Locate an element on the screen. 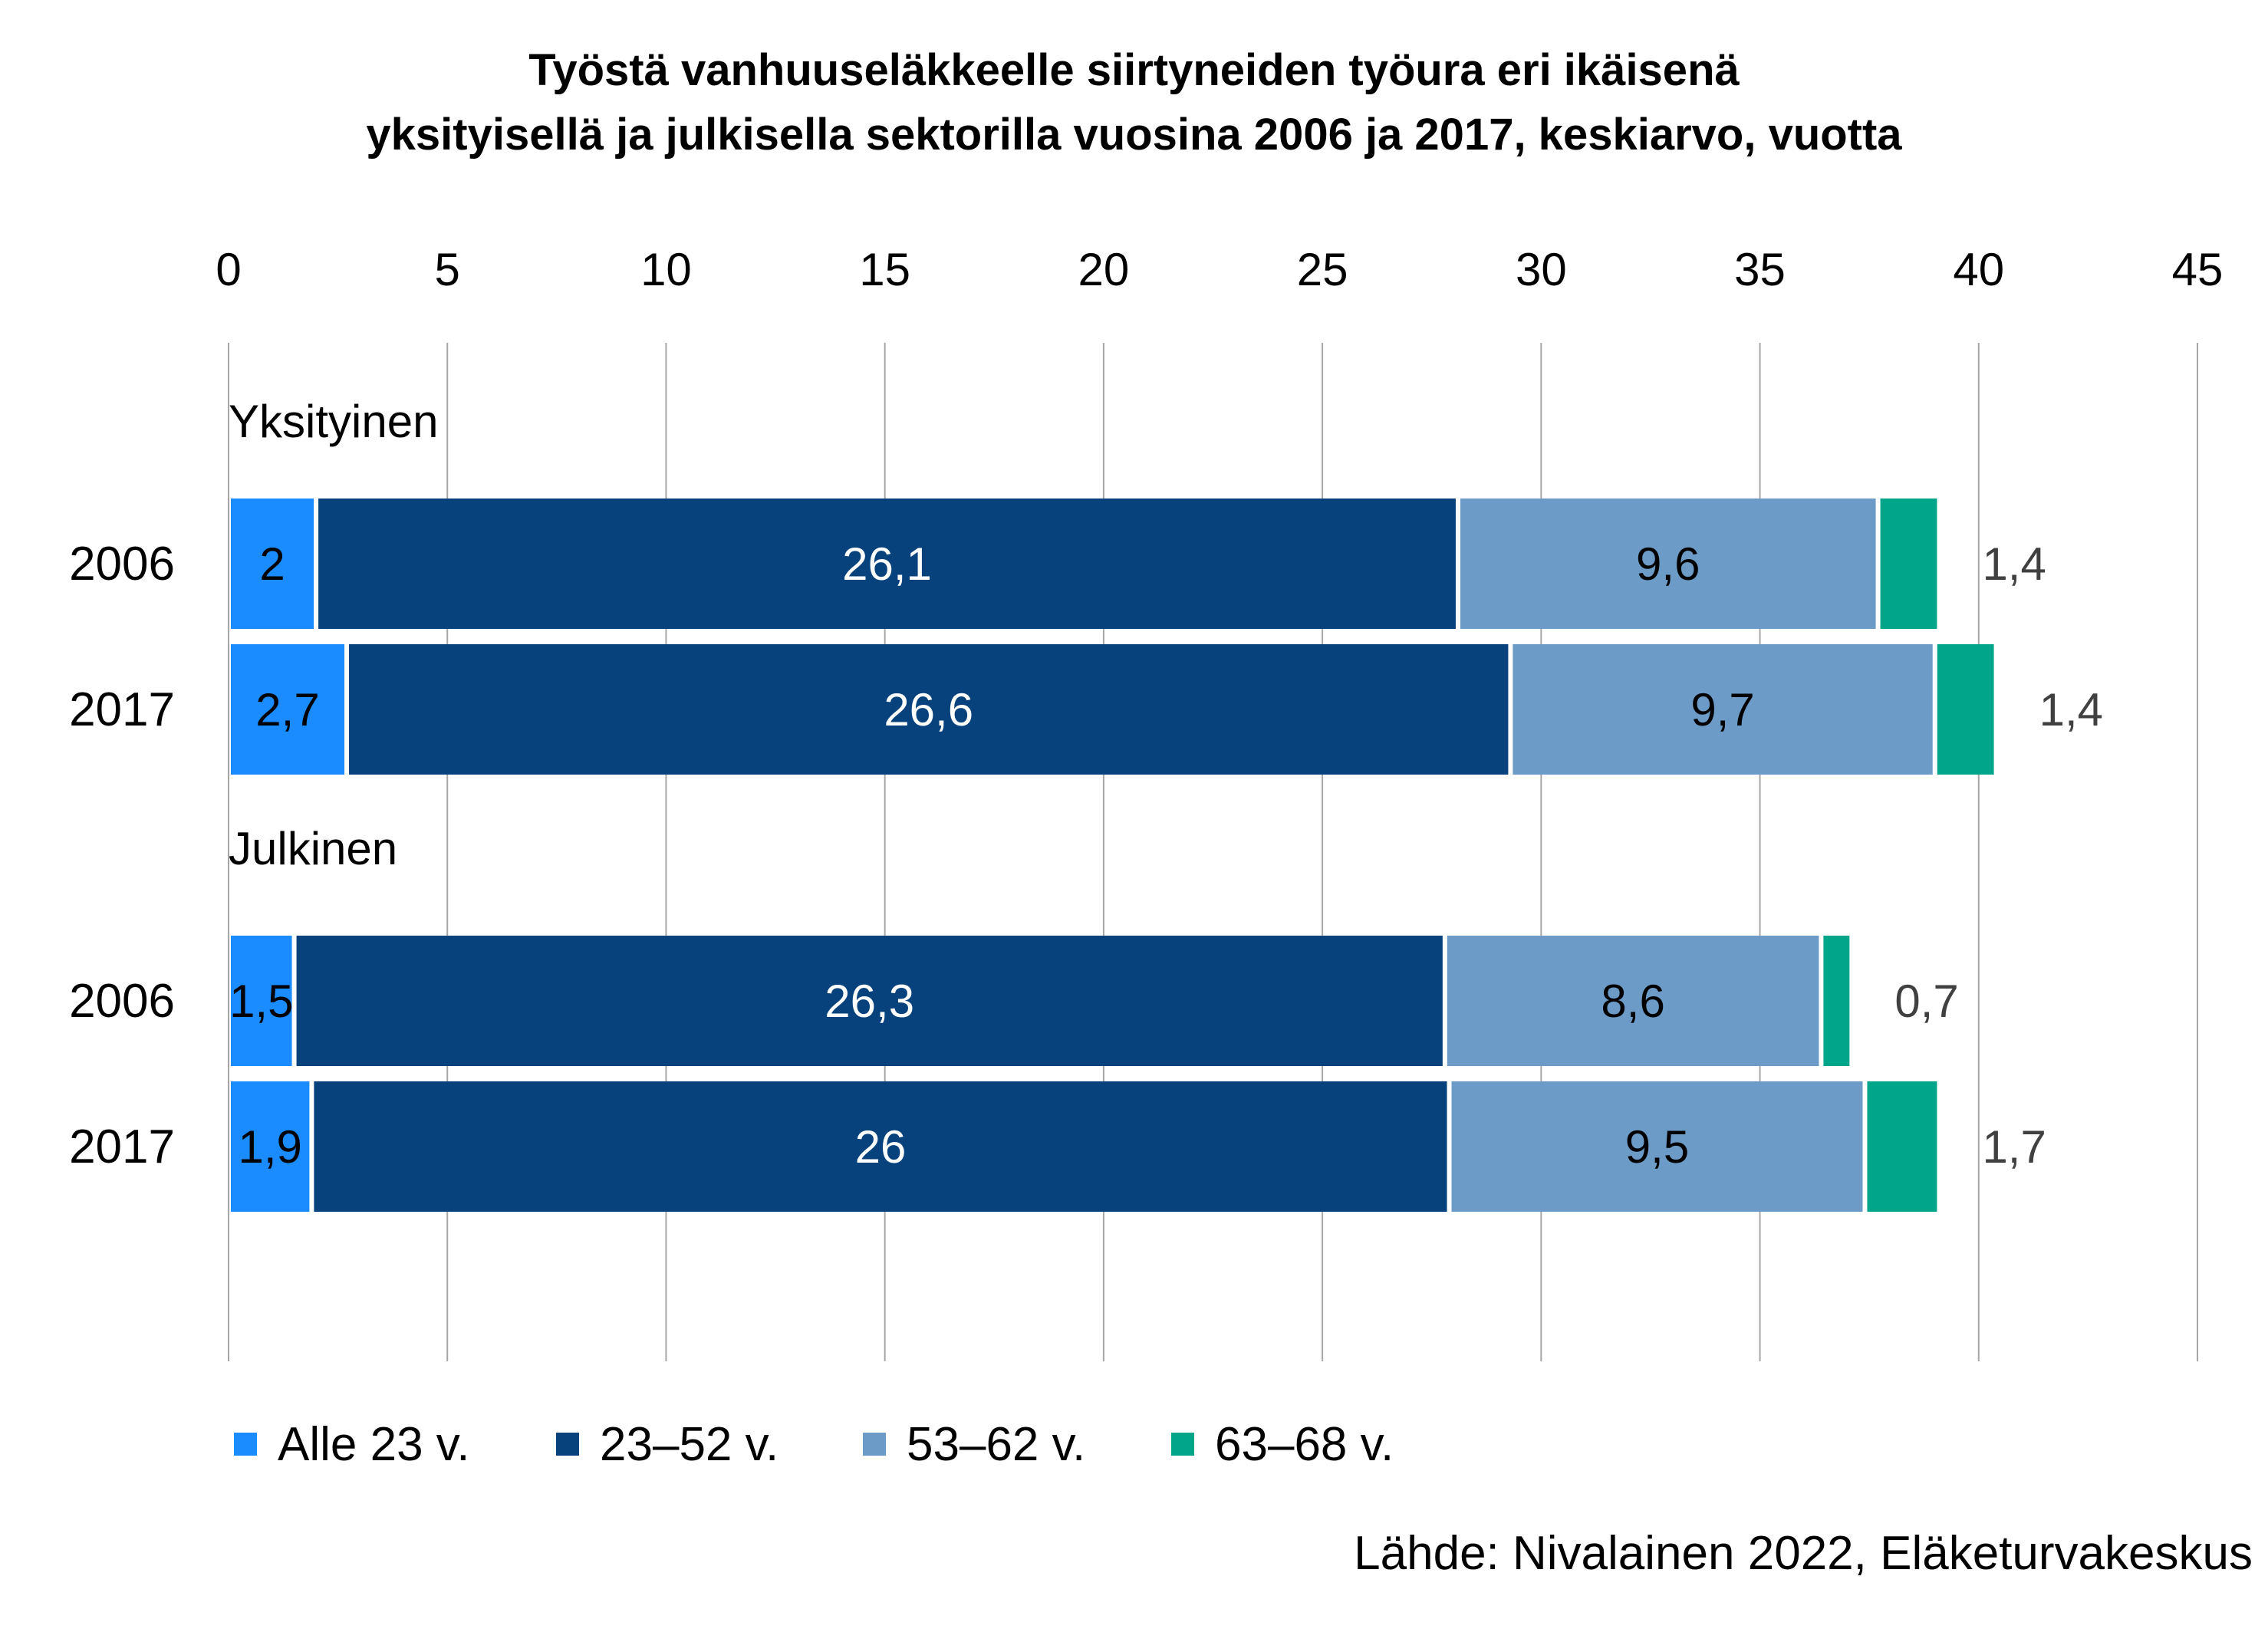  x-tick-label: 5 is located at coordinates (448, 269).